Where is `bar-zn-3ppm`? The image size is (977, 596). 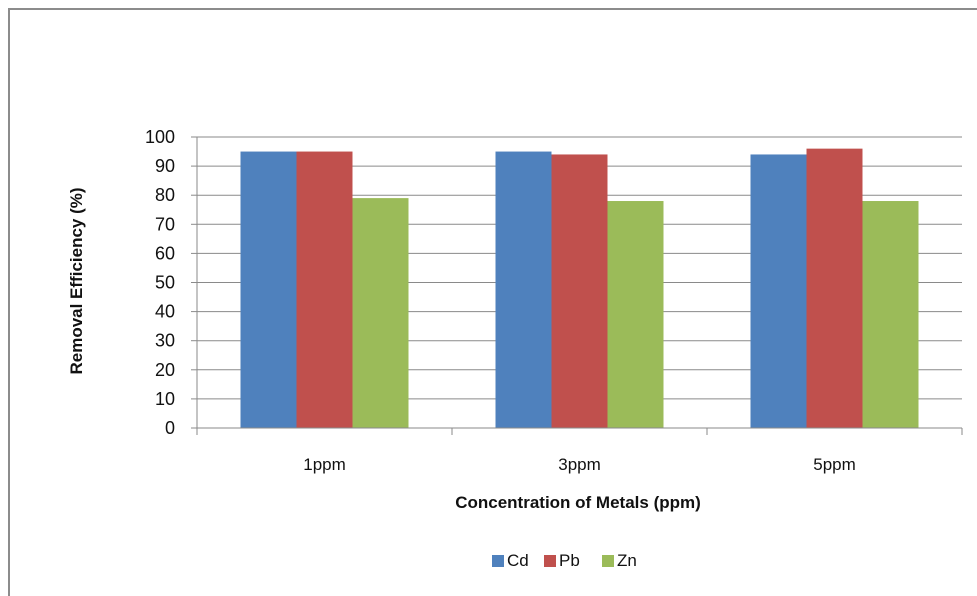 bar-zn-3ppm is located at coordinates (635, 314).